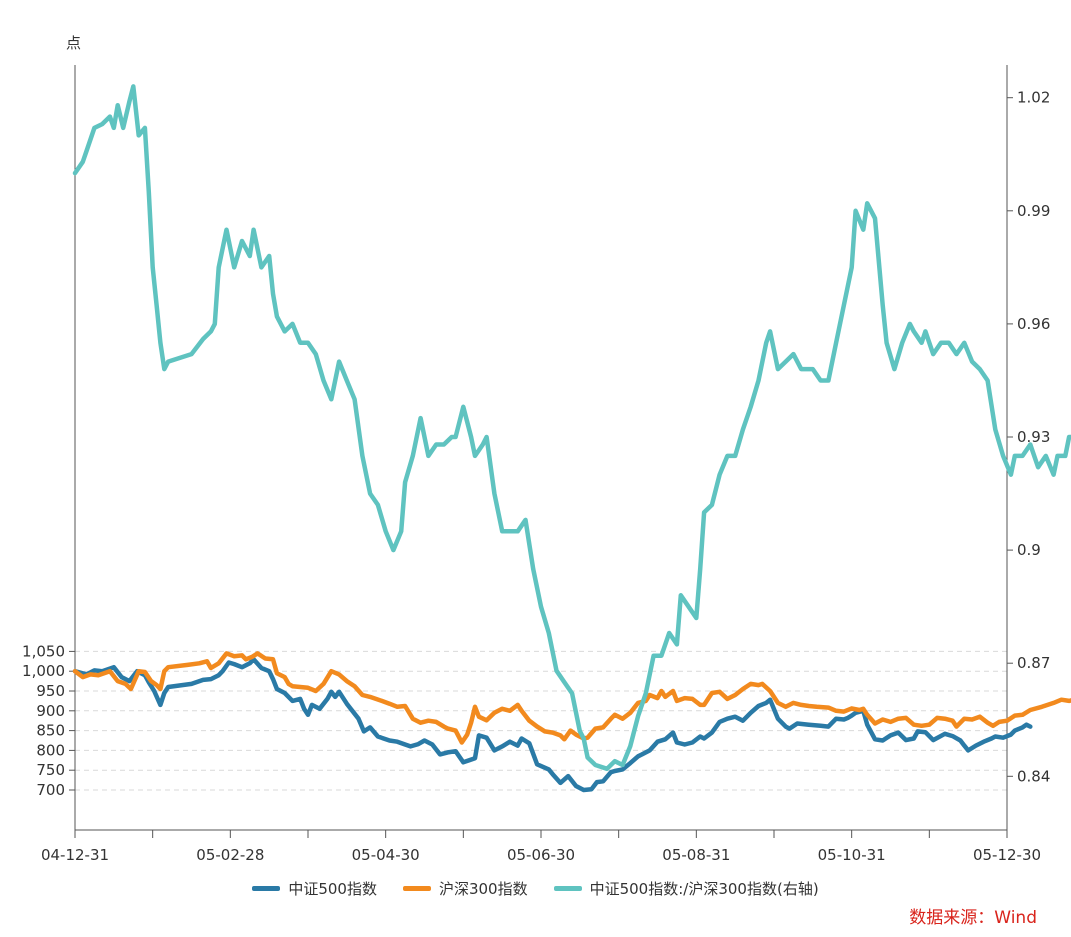  I want to click on legend-item-csi300: 沪深300指数, so click(465, 888).